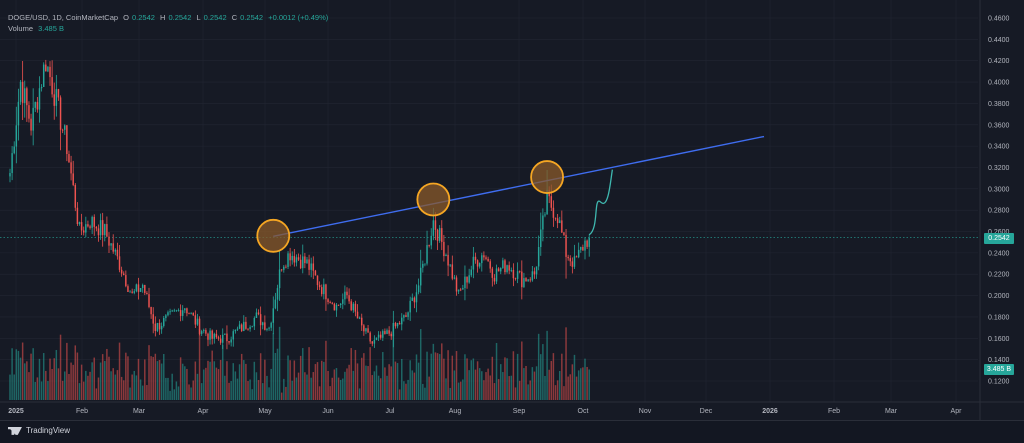 This screenshot has width=1024, height=443. Describe the element at coordinates (999, 104) in the screenshot. I see `y-tick-label: 0.3800` at that location.